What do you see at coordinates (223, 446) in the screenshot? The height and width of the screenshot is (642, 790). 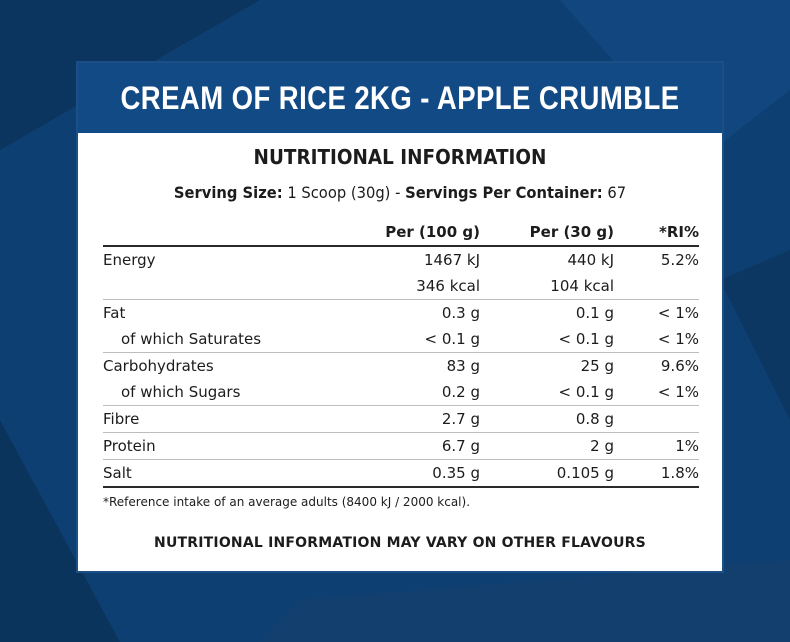 I see `row-label: Protein` at bounding box center [223, 446].